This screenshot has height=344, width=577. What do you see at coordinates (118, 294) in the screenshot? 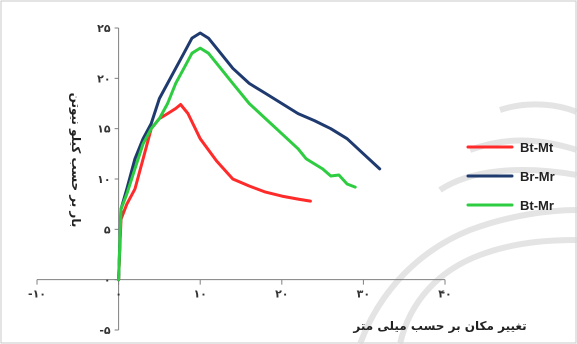
I see `x-tick-label: ۰` at bounding box center [118, 294].